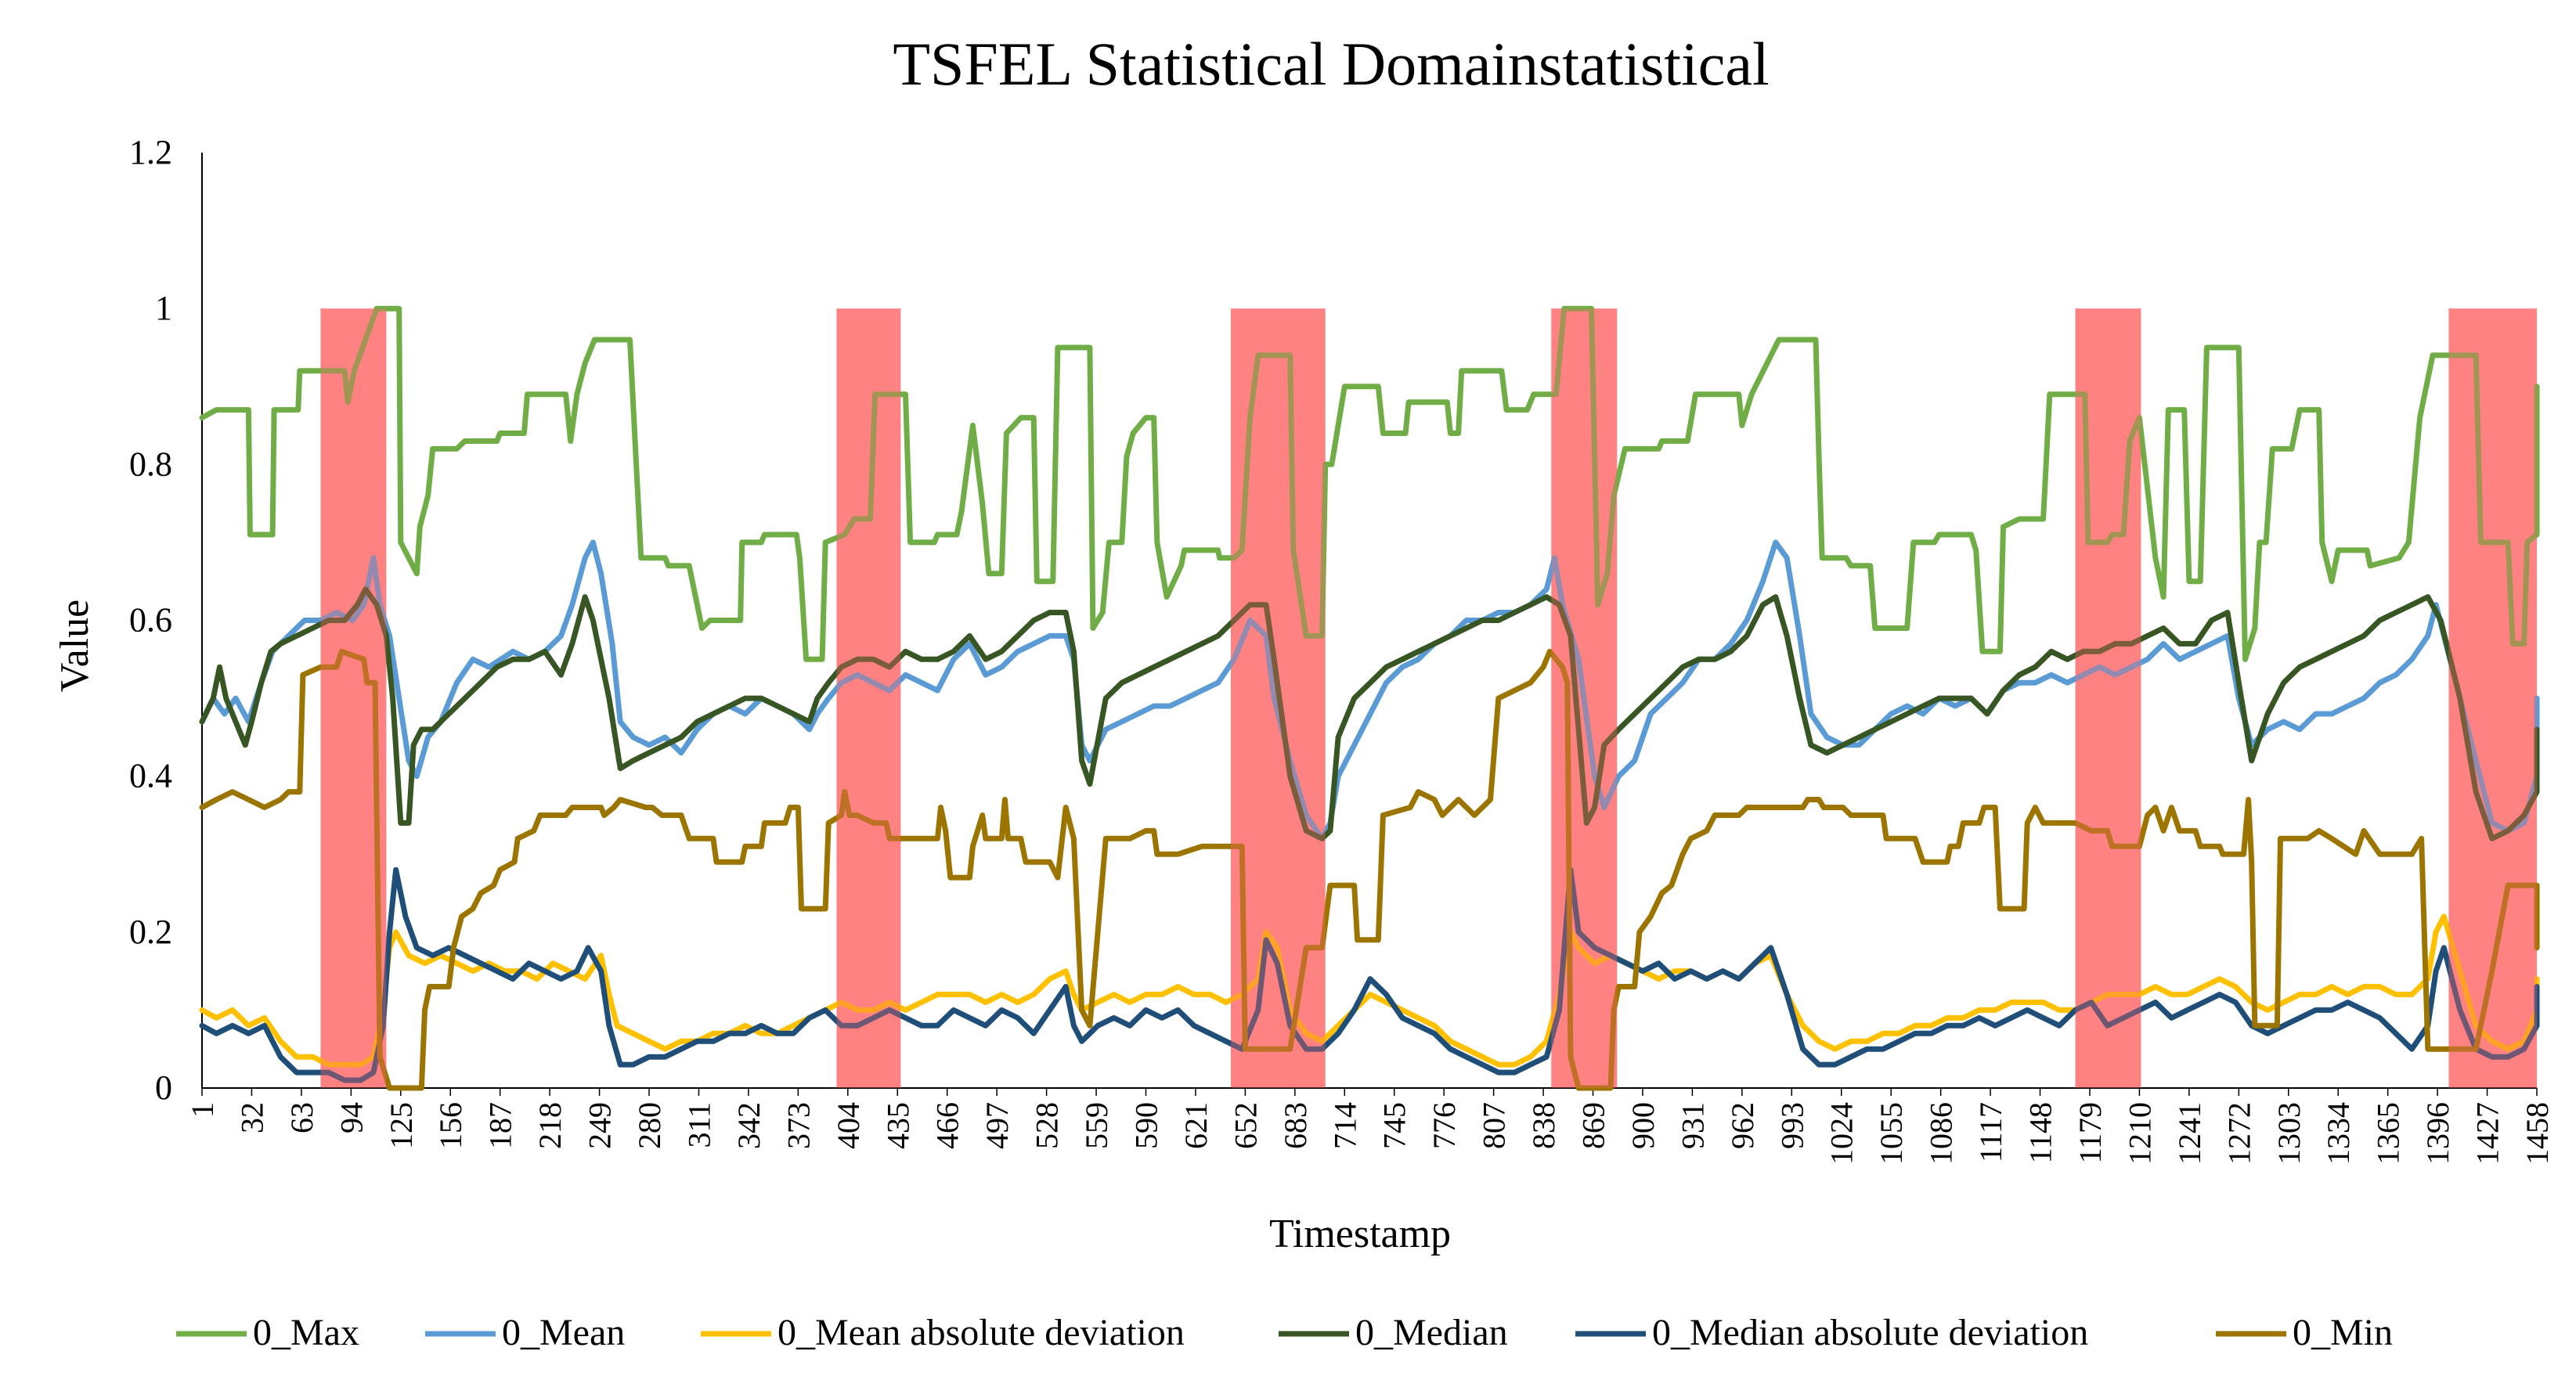  Describe the element at coordinates (2488, 1133) in the screenshot. I see `x-tick-label: 1427` at that location.